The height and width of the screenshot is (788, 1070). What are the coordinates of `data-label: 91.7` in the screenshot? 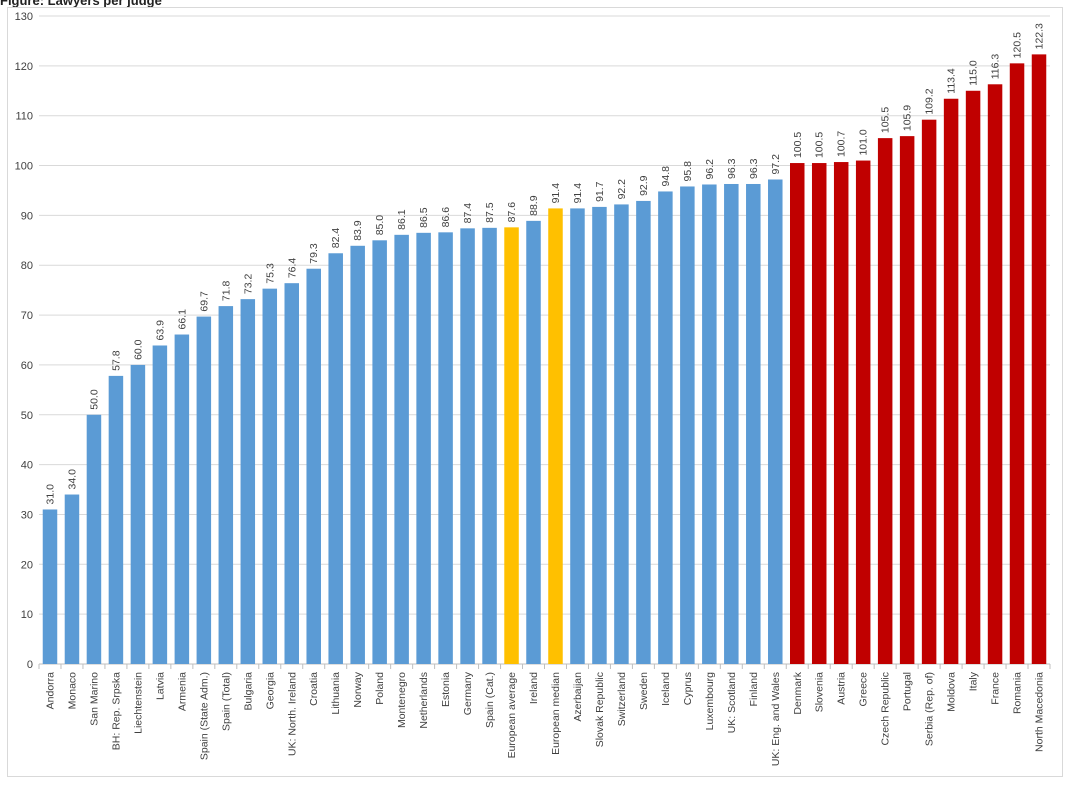 It's located at (600, 191).